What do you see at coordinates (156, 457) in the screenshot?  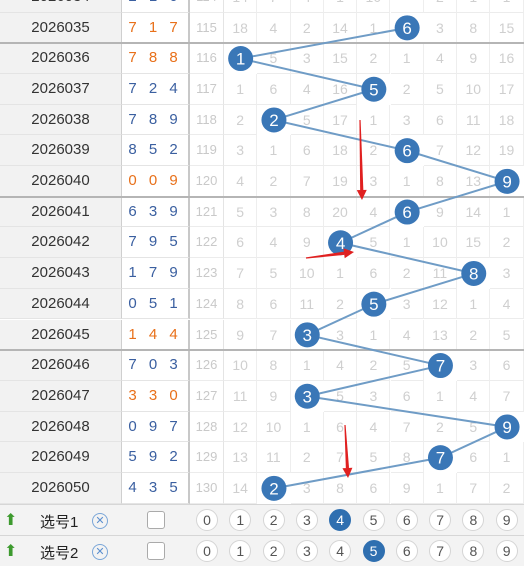 I see `draw-numbers: 5 9 2` at bounding box center [156, 457].